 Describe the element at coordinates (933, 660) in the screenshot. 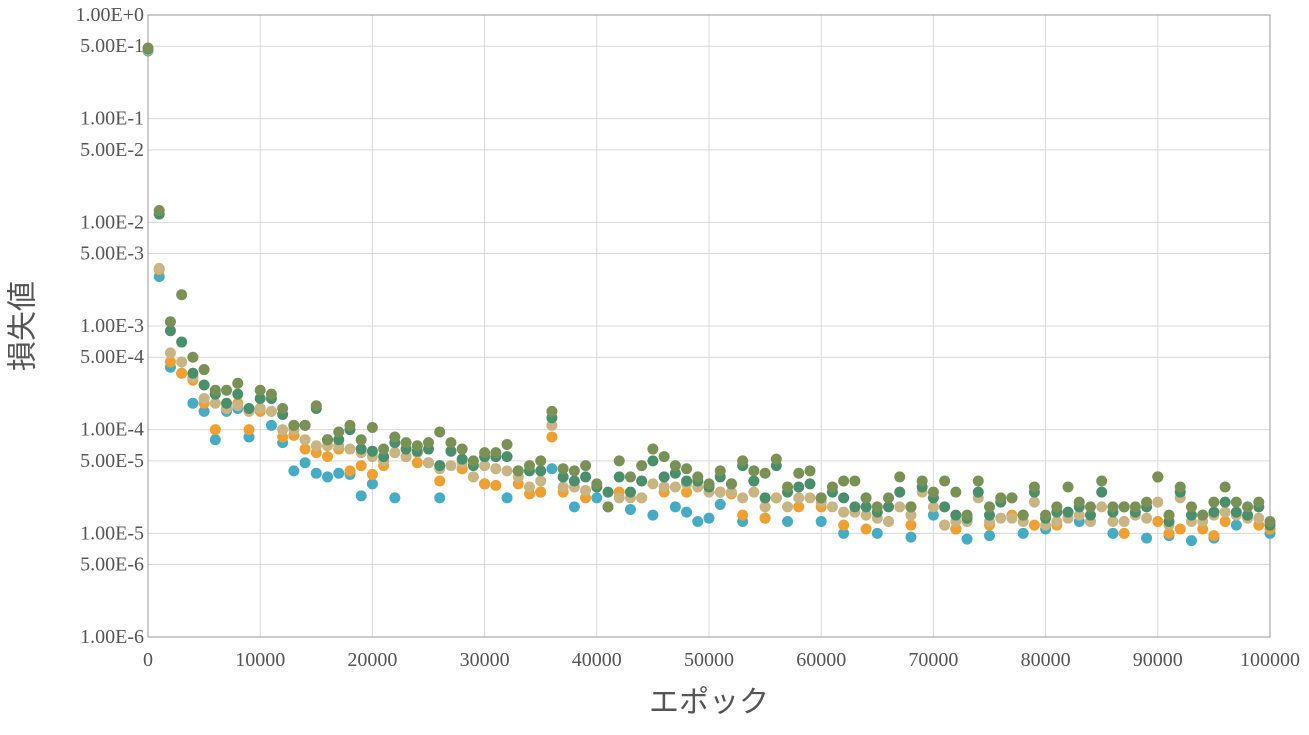

I see `x-tick-label: 70000` at that location.